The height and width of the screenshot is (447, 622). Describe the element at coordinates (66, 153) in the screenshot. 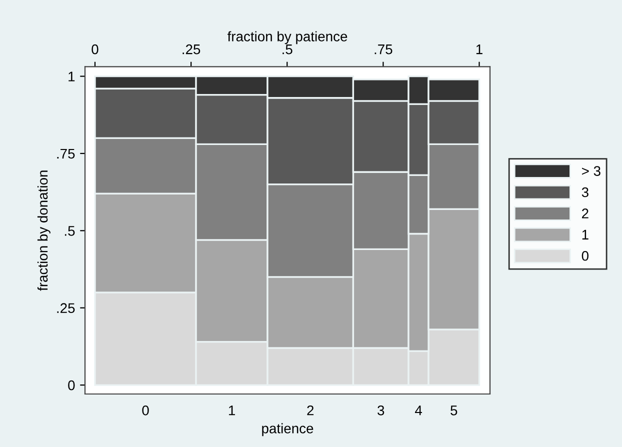

I see `y-tick-label: .75` at that location.